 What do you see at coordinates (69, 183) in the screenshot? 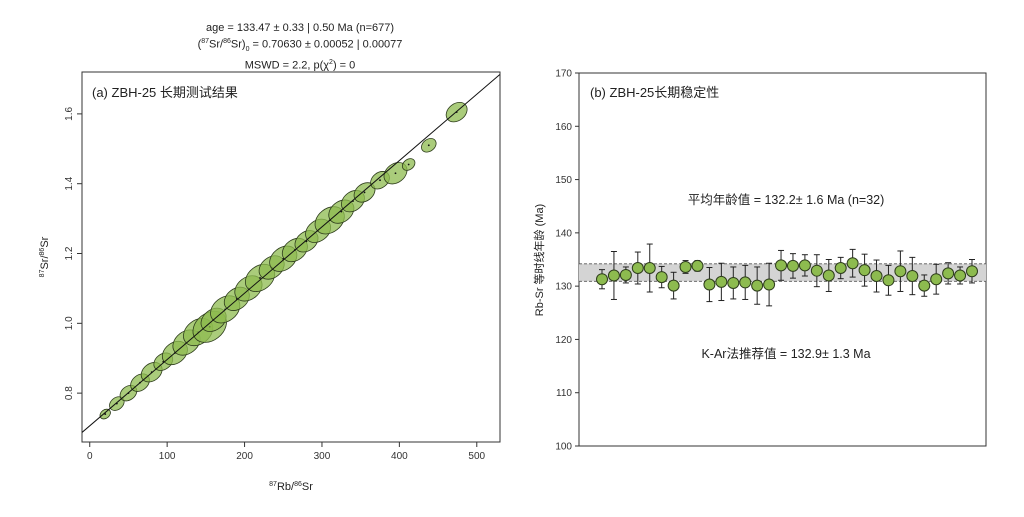
I see `plot-a-ytick-label: 1.4` at bounding box center [69, 183].